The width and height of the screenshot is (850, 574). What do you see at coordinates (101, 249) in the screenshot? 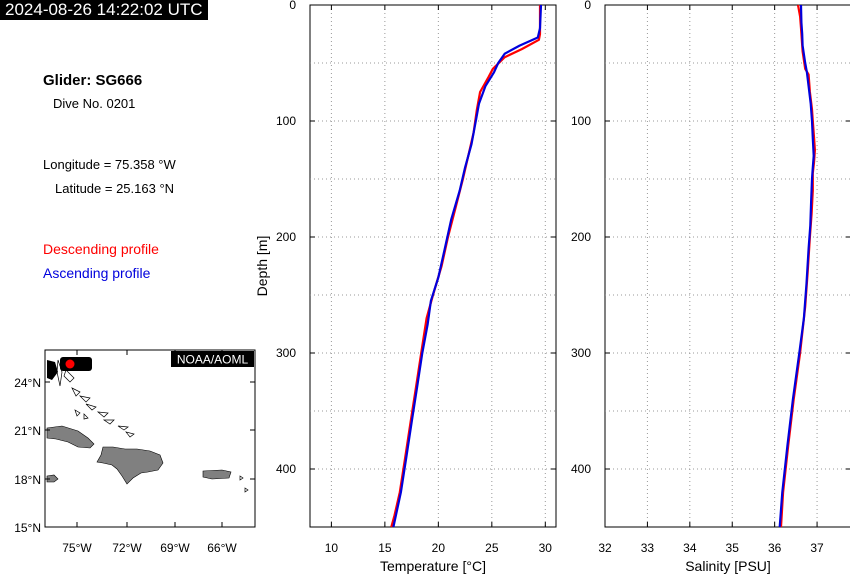
I see `legend-descending: Descending profile` at bounding box center [101, 249].